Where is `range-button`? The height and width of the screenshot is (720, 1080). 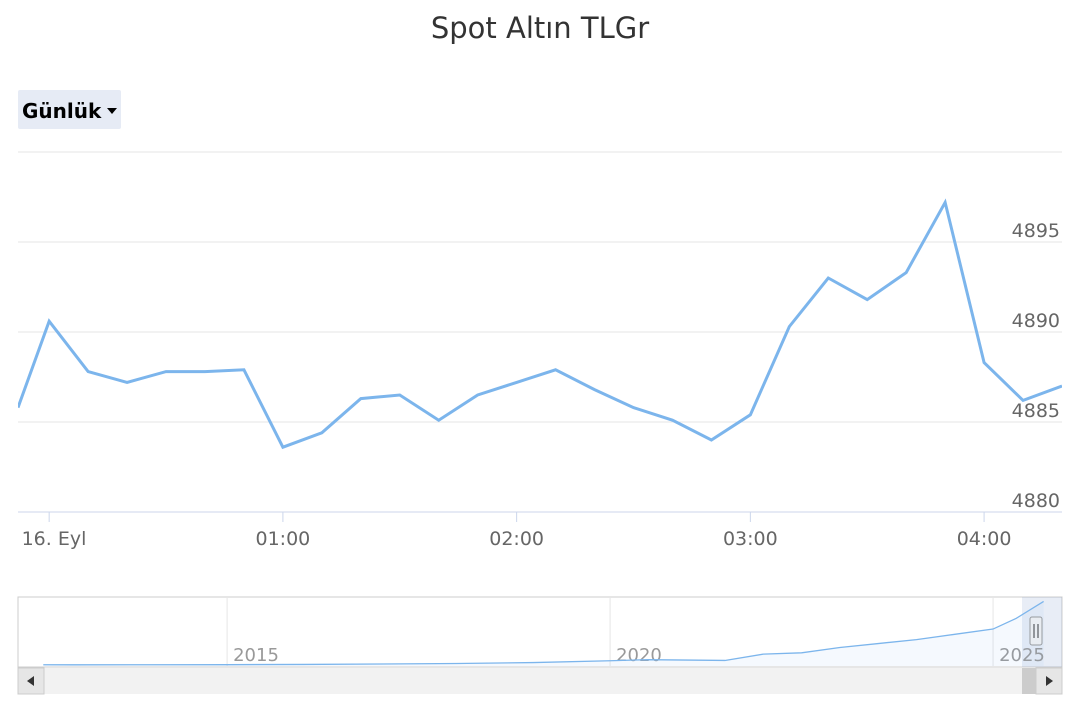
range-button is located at coordinates (69, 109).